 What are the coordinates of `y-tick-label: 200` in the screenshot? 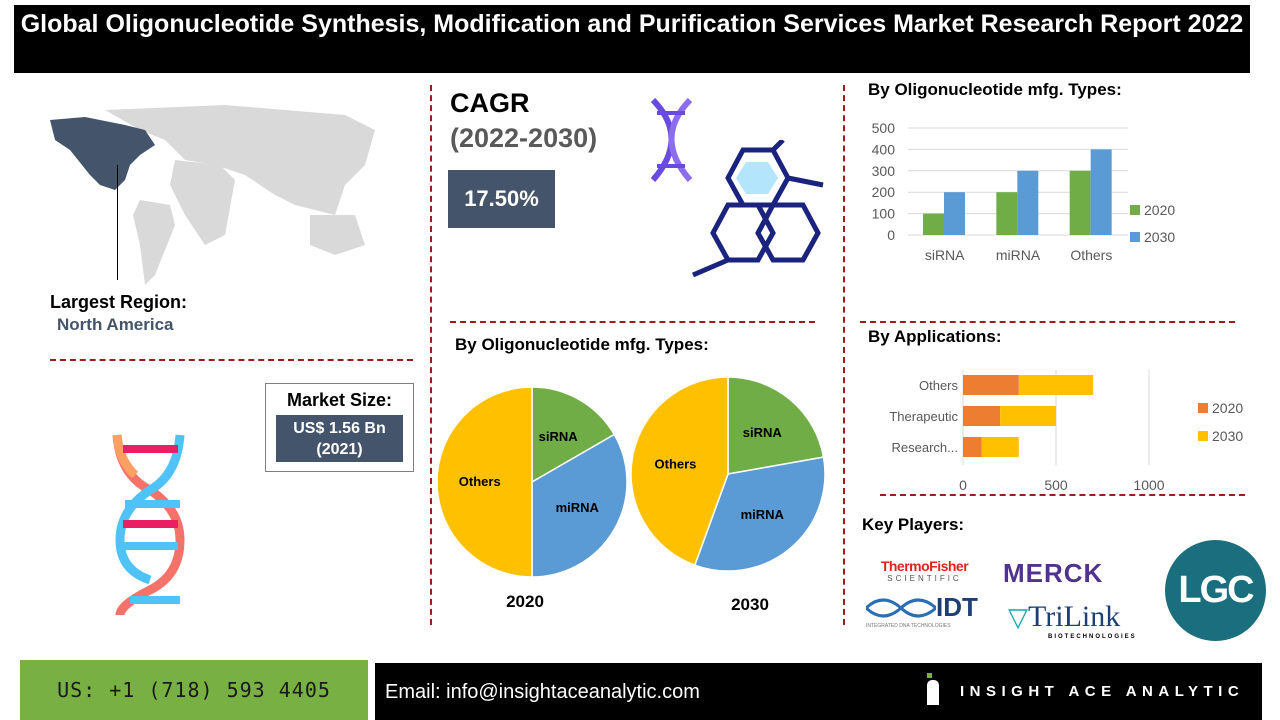 It's located at (884, 192).